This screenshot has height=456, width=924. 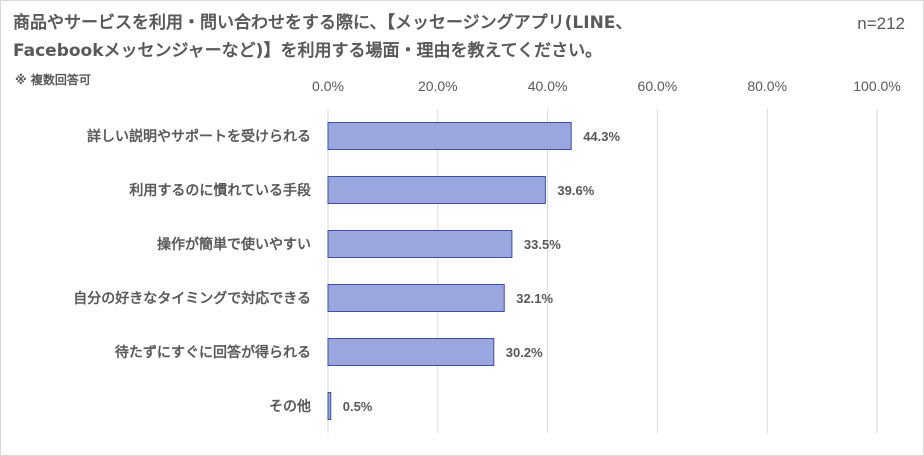 I want to click on category-label: その他, so click(x=290, y=406).